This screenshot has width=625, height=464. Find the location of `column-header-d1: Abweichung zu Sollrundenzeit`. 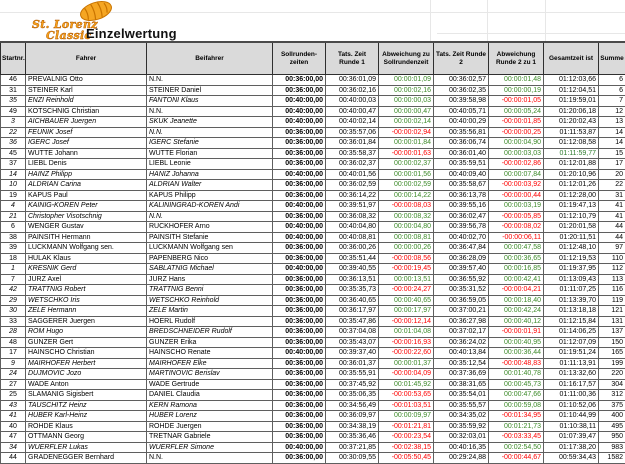

column-header-d1: Abweichung zu Sollrundenzeit is located at coordinates (406, 58).